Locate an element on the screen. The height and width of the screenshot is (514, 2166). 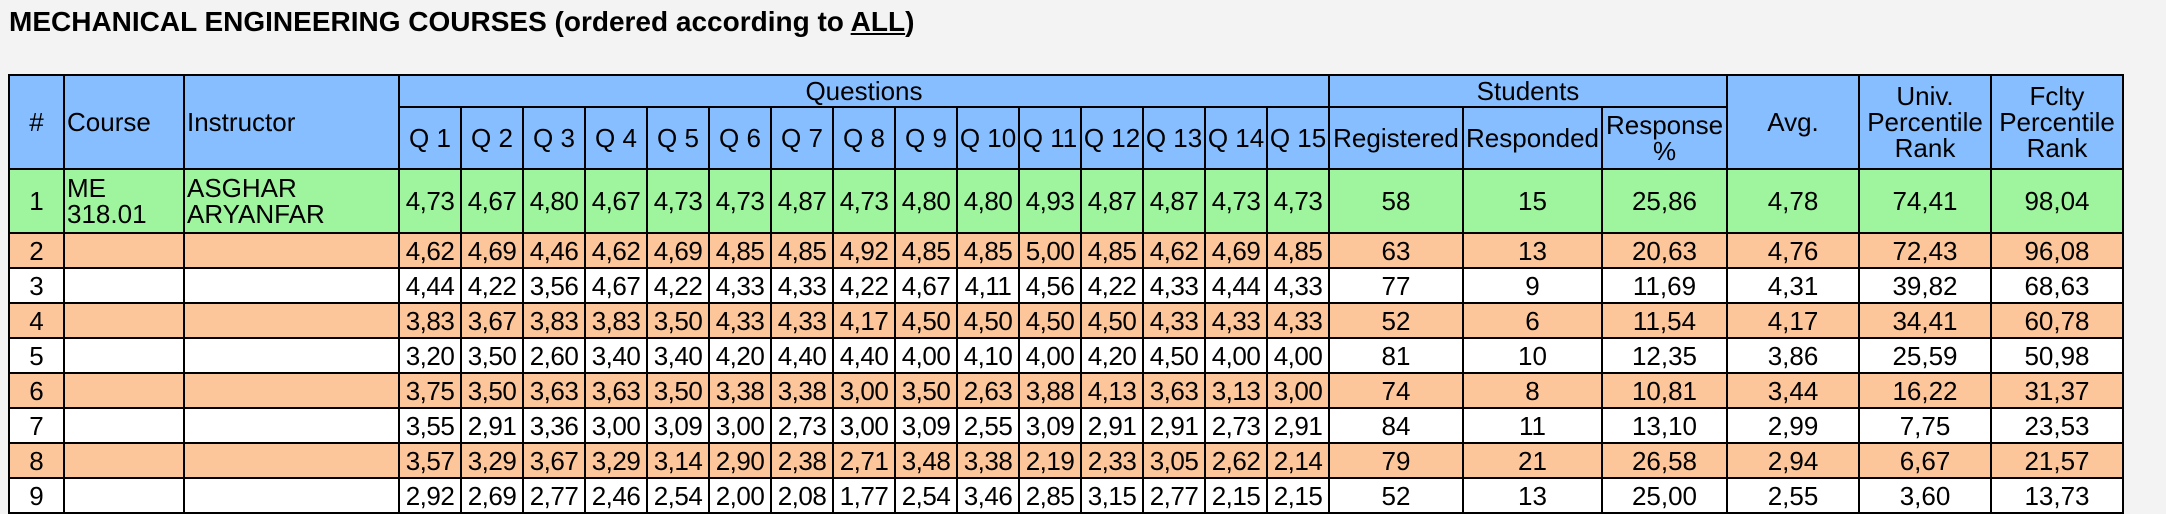
q9-score: 3,48 is located at coordinates (926, 460).